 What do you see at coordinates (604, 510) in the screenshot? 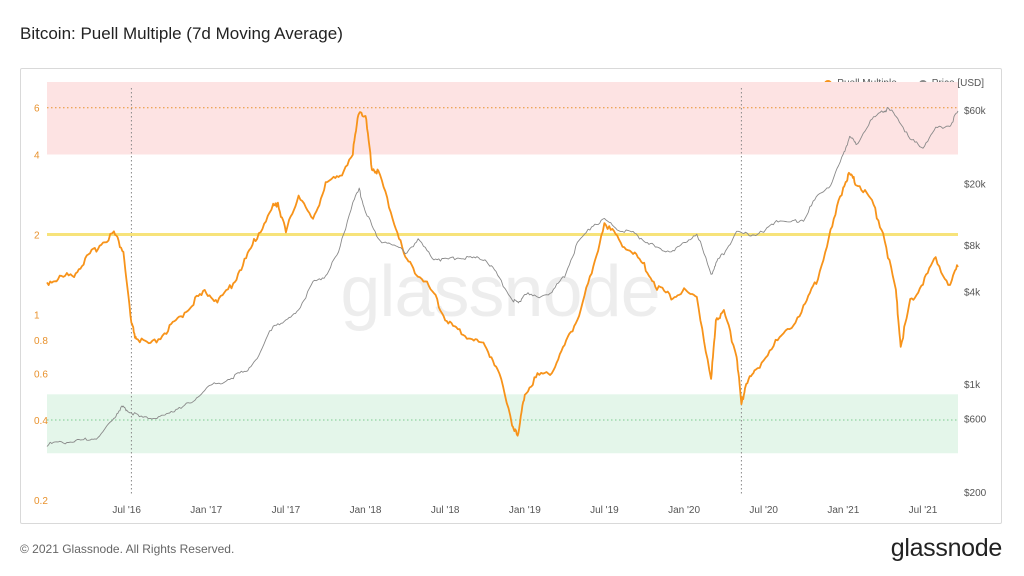
I see `x-tick-label: Jul '19` at bounding box center [604, 510].